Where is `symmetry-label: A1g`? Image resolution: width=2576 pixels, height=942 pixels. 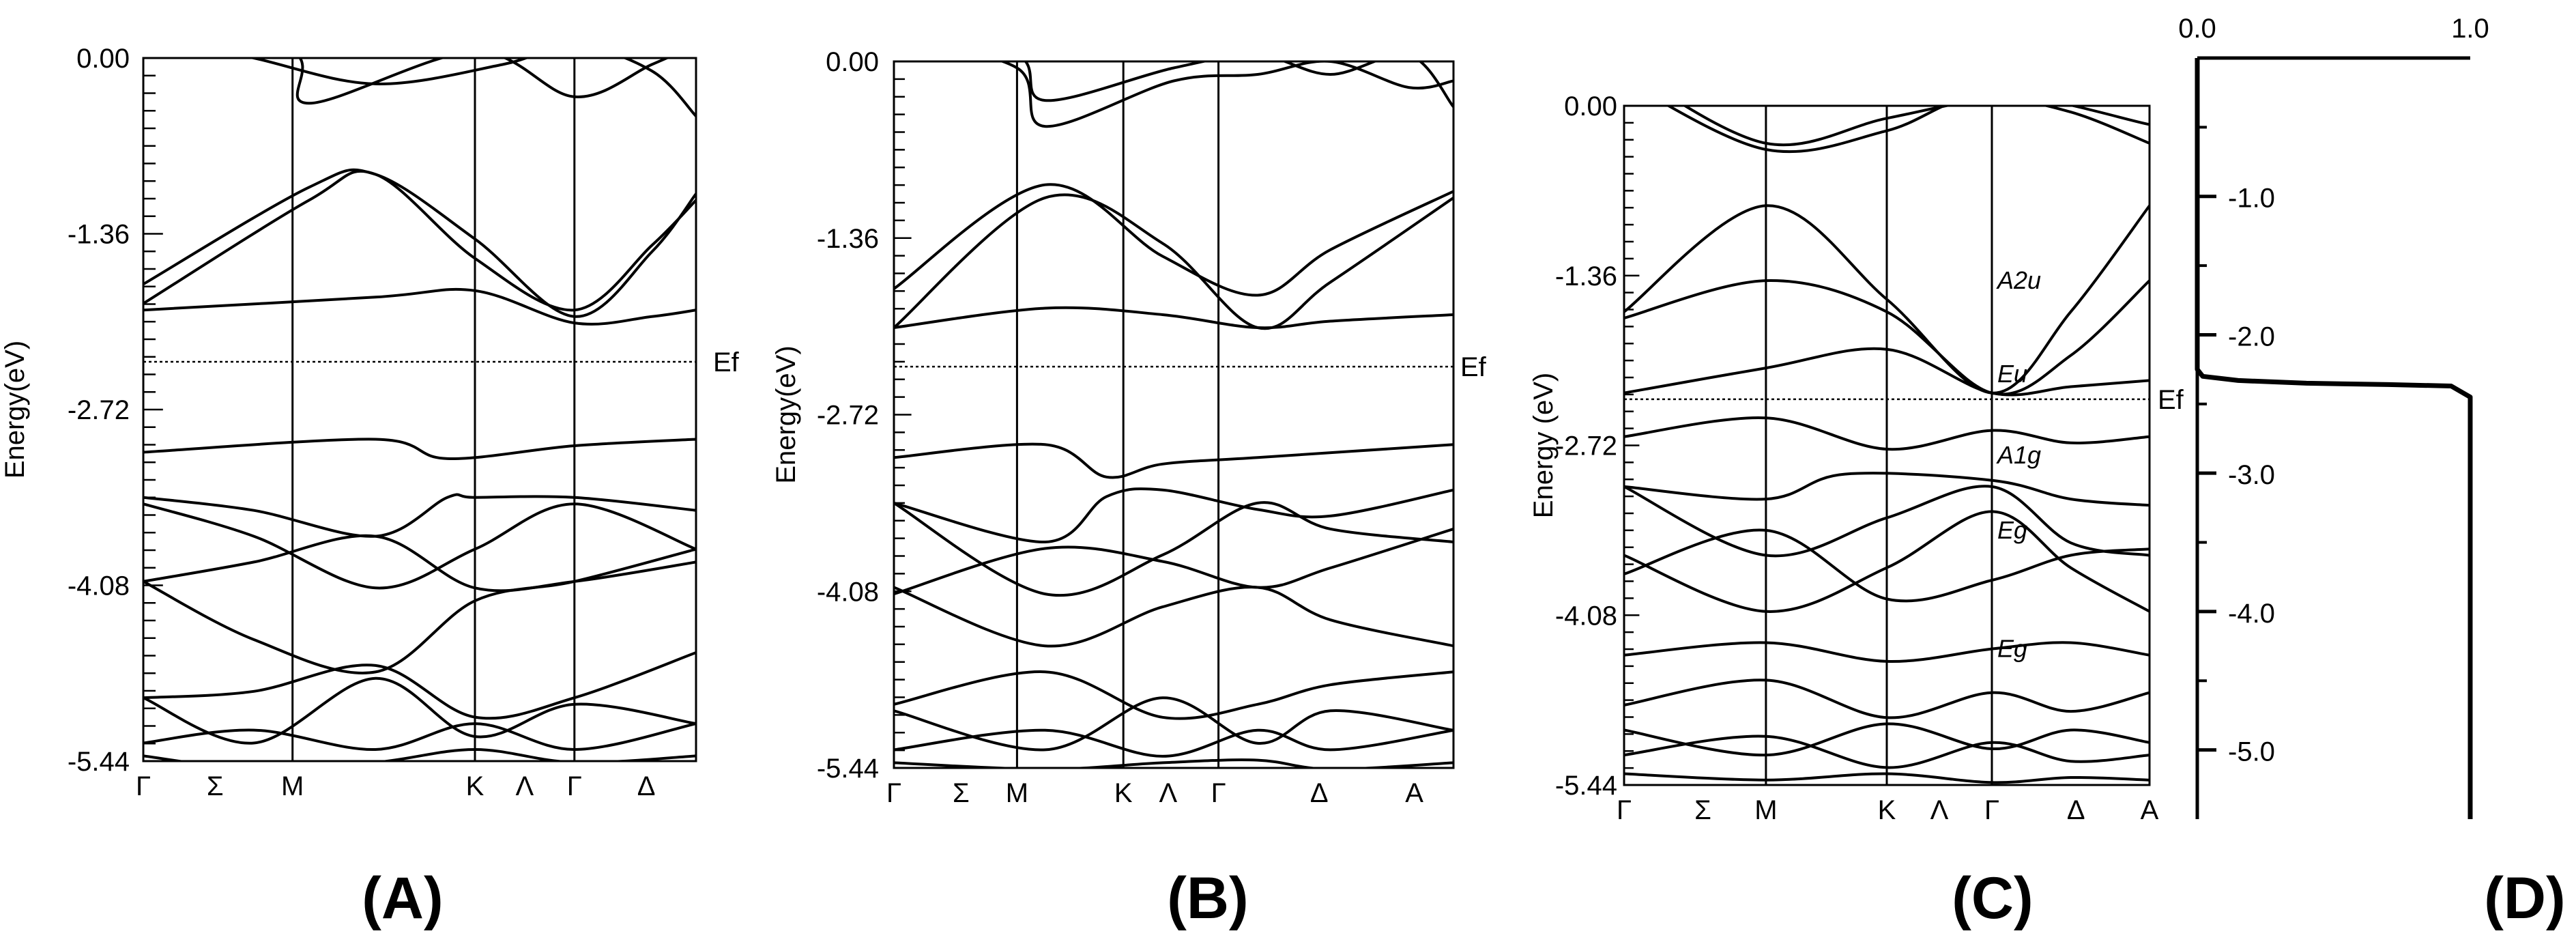 symmetry-label: A1g is located at coordinates (2018, 455).